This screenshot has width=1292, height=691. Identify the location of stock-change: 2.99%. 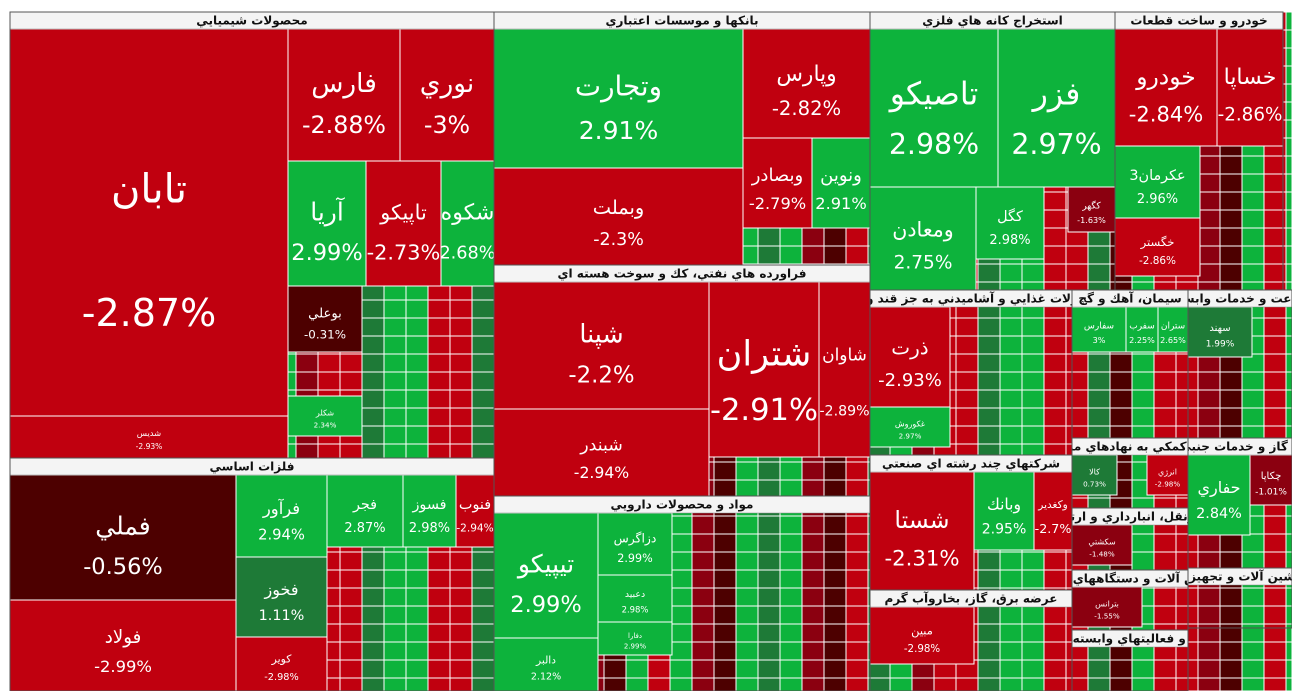
(634, 558).